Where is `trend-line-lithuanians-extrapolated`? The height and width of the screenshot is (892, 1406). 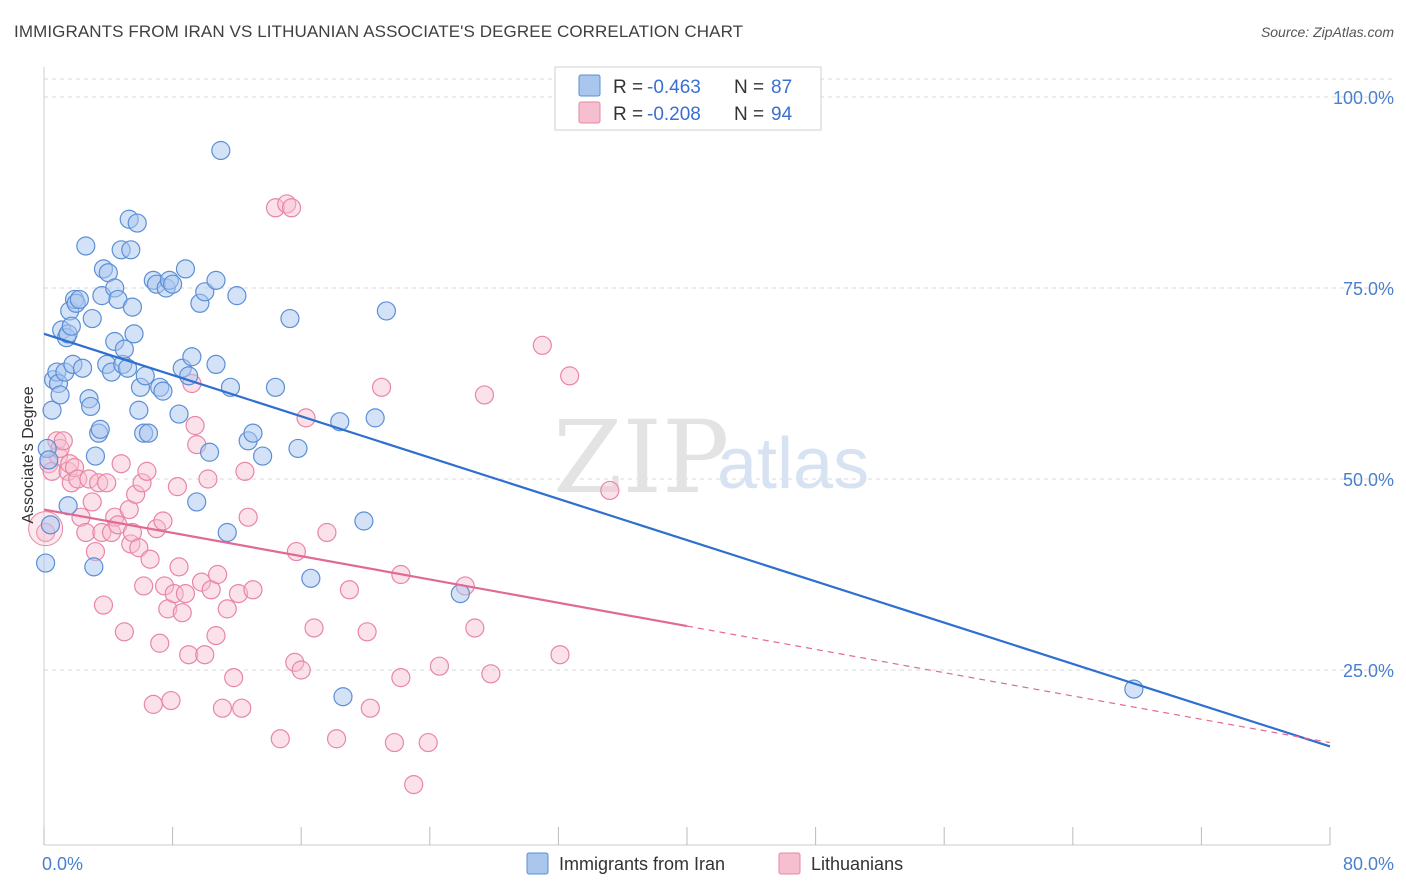
trend-line-lithuanians-extrapolated is located at coordinates (1008, 684).